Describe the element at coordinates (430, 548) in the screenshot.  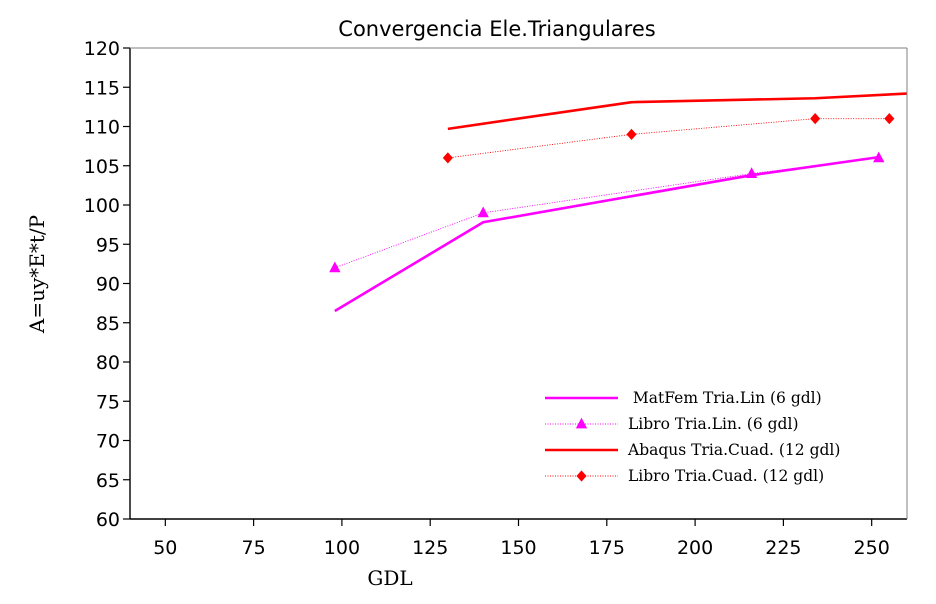
I see `x-tick-label: 125` at that location.